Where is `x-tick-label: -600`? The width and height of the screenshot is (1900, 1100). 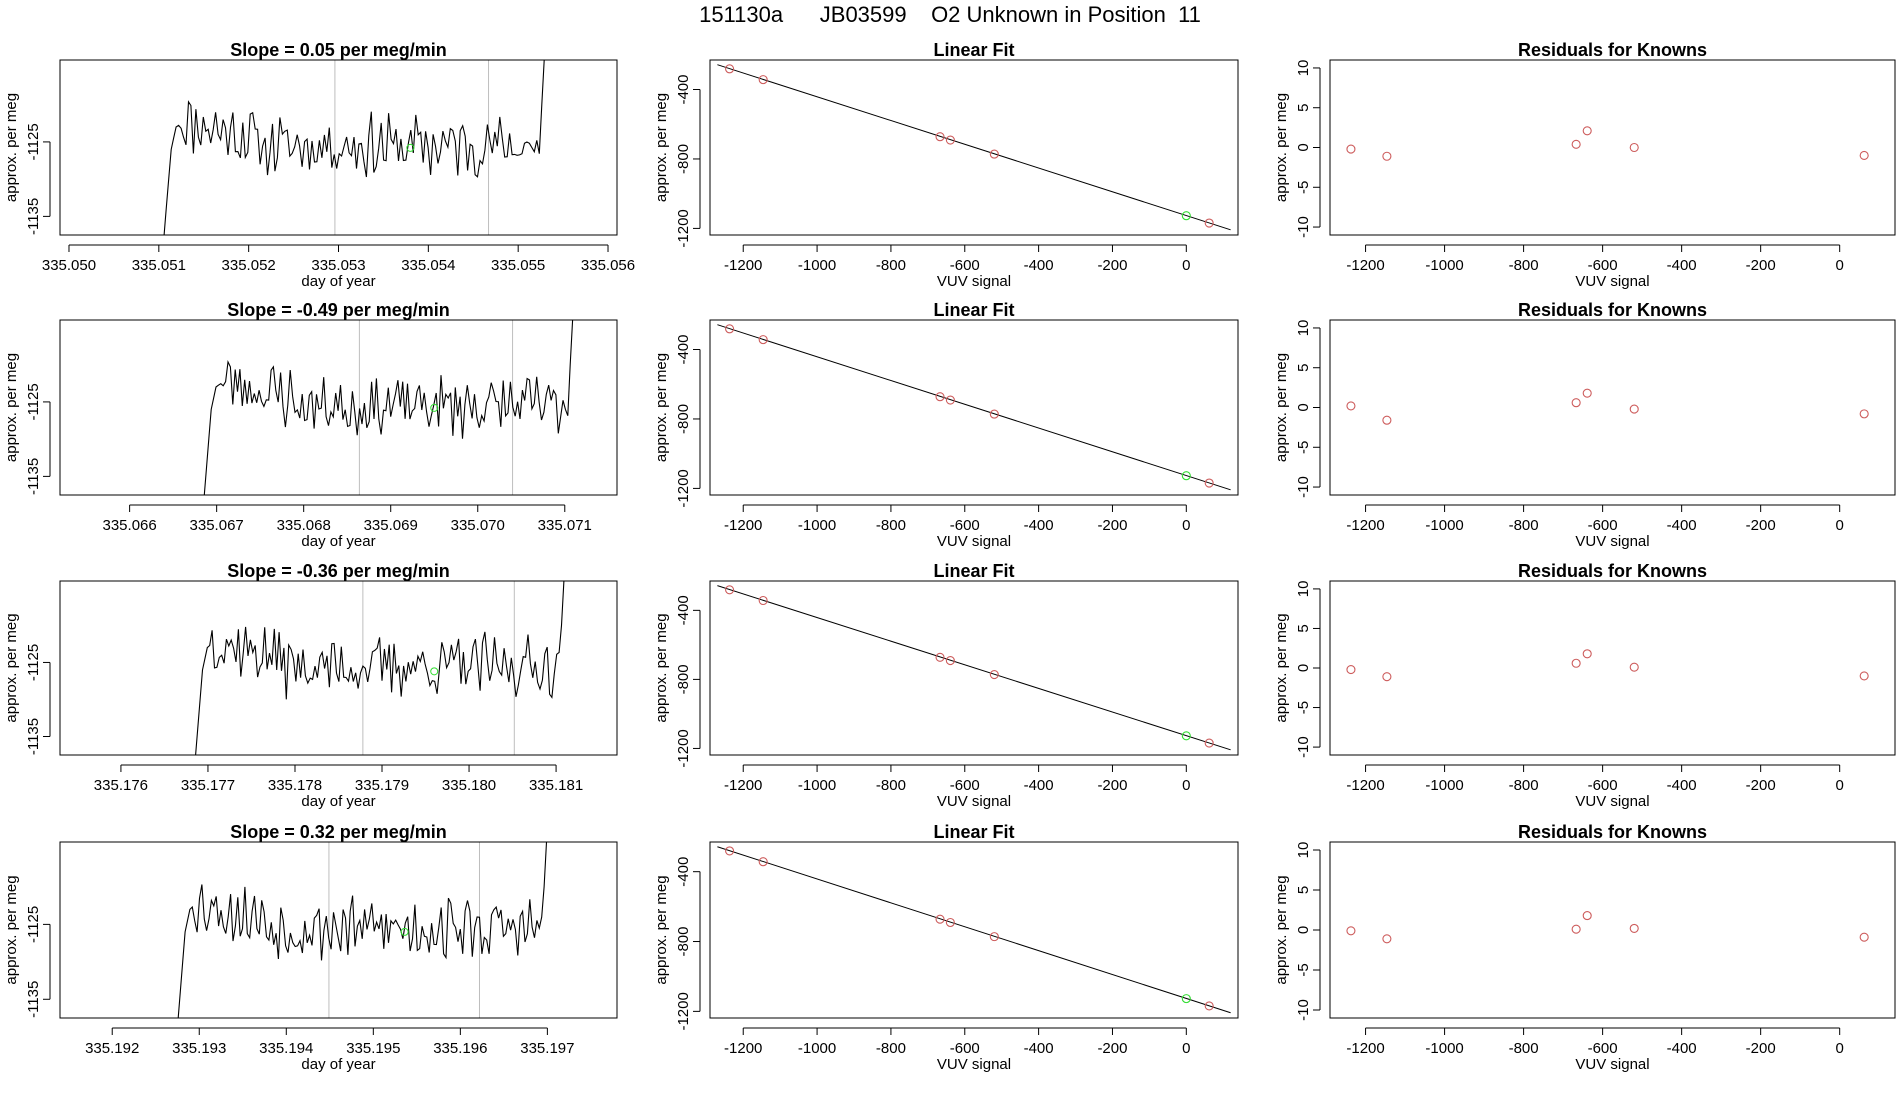 x-tick-label: -600 is located at coordinates (1603, 785).